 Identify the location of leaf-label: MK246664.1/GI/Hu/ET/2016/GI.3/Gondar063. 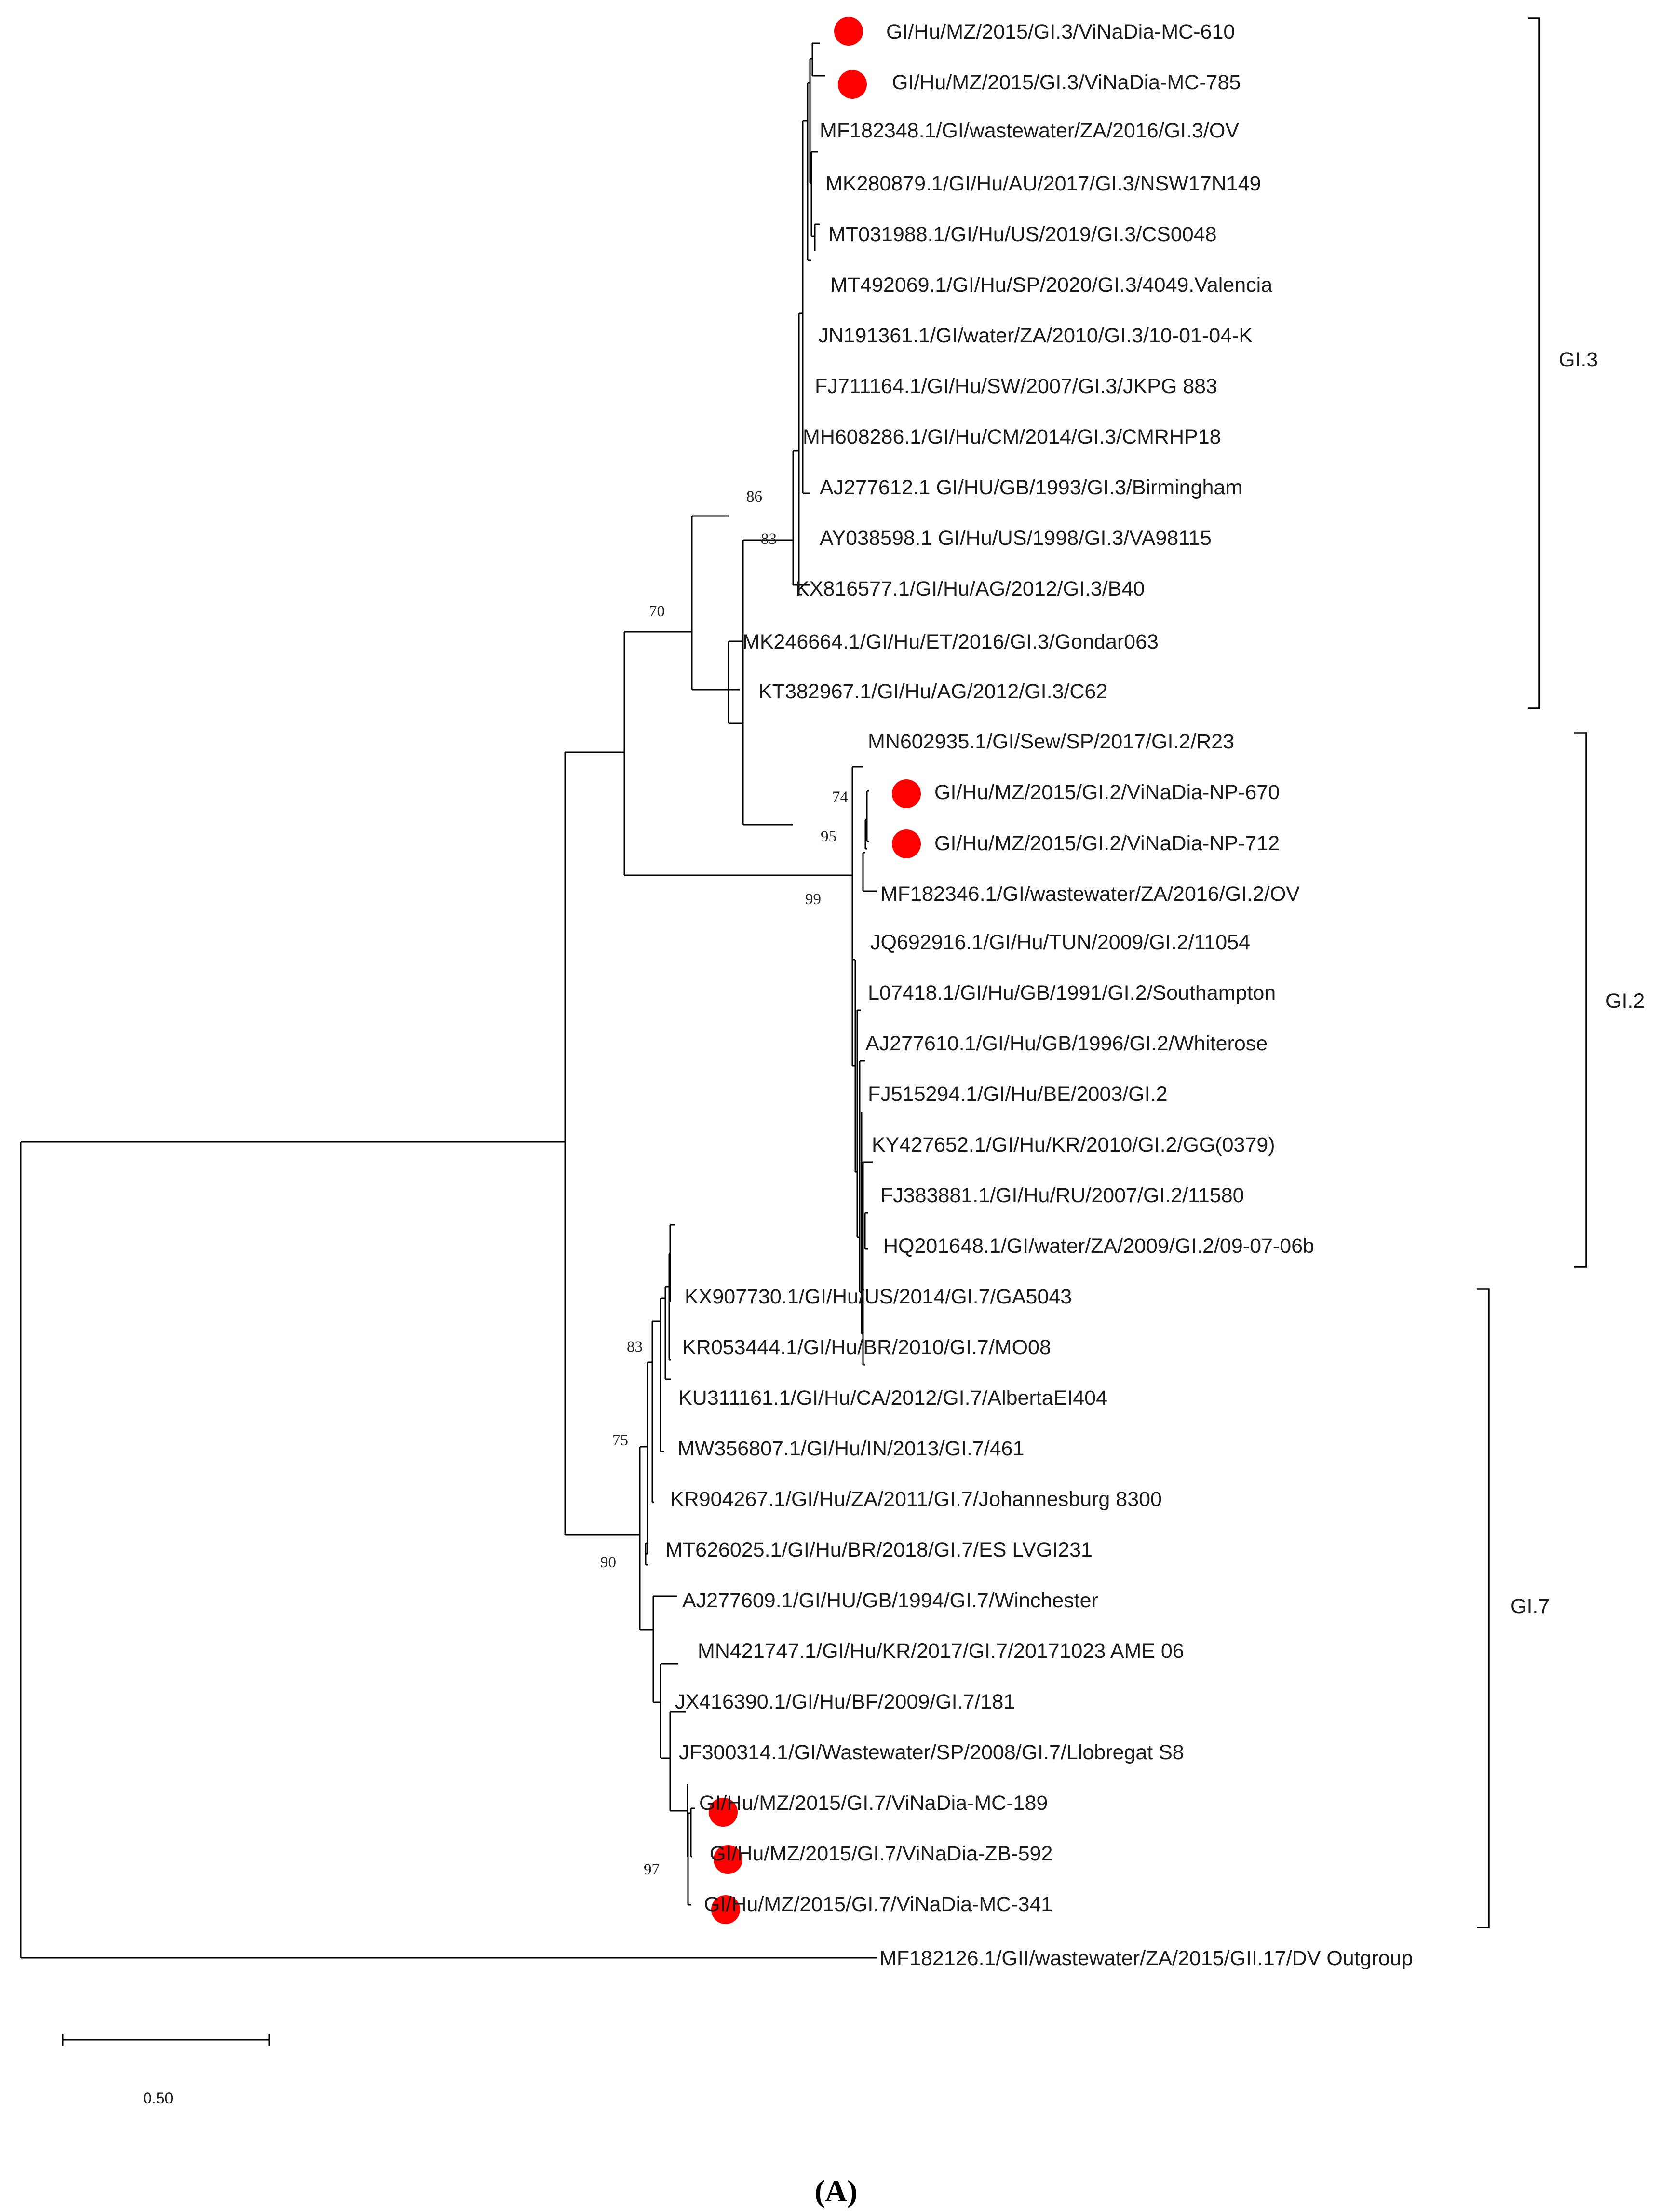
(950, 641).